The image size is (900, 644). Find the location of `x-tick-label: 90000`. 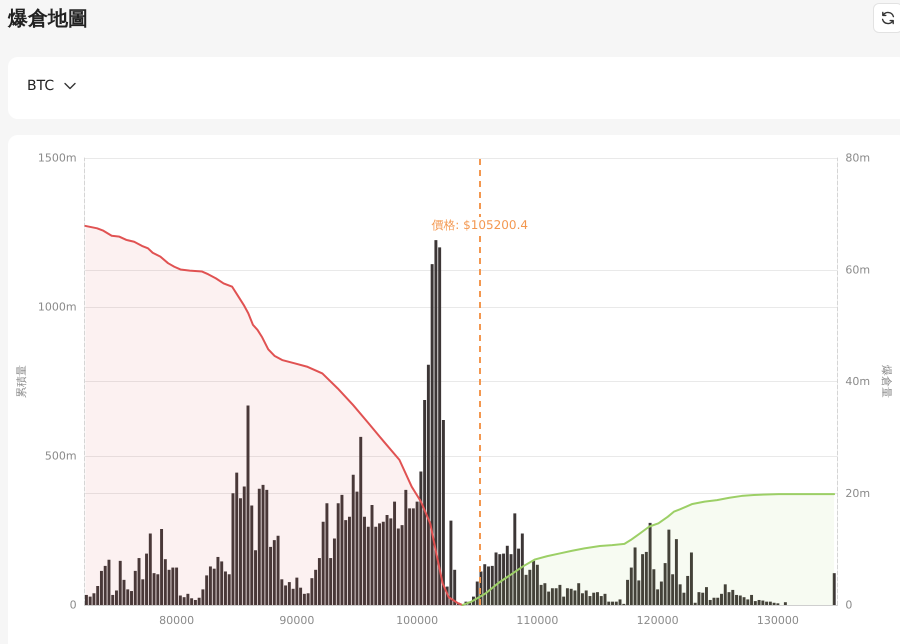

x-tick-label: 90000 is located at coordinates (296, 620).